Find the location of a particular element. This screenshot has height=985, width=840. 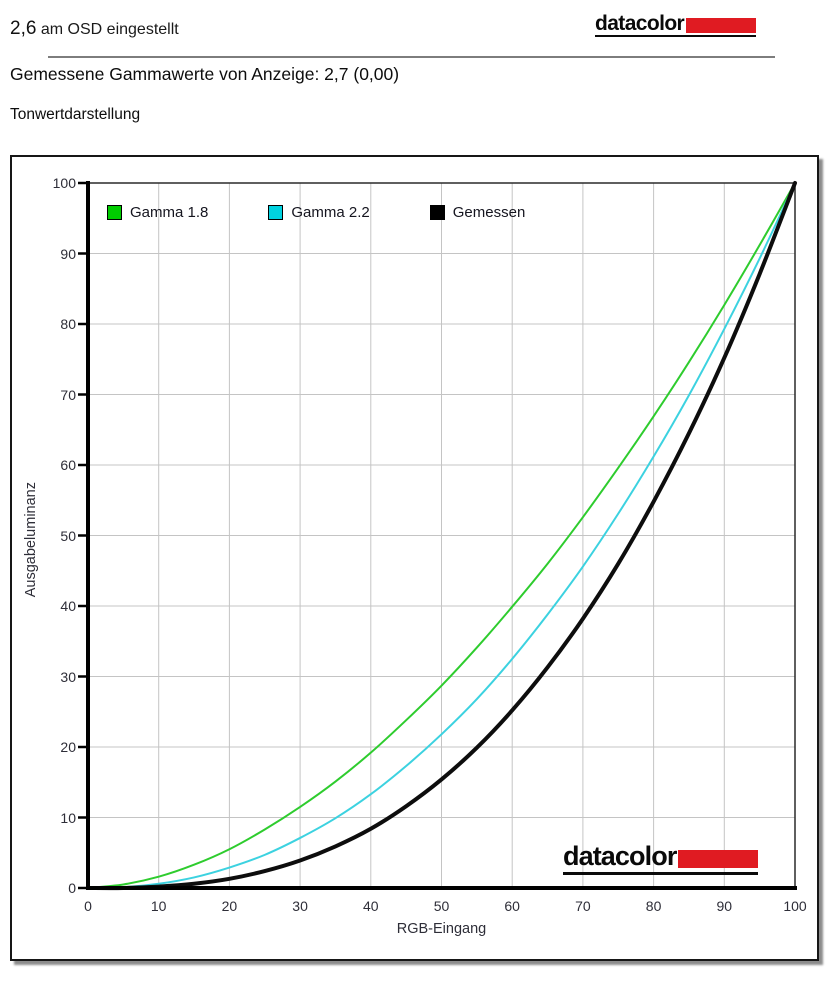

y-tick-label: 70 is located at coordinates (68, 394).